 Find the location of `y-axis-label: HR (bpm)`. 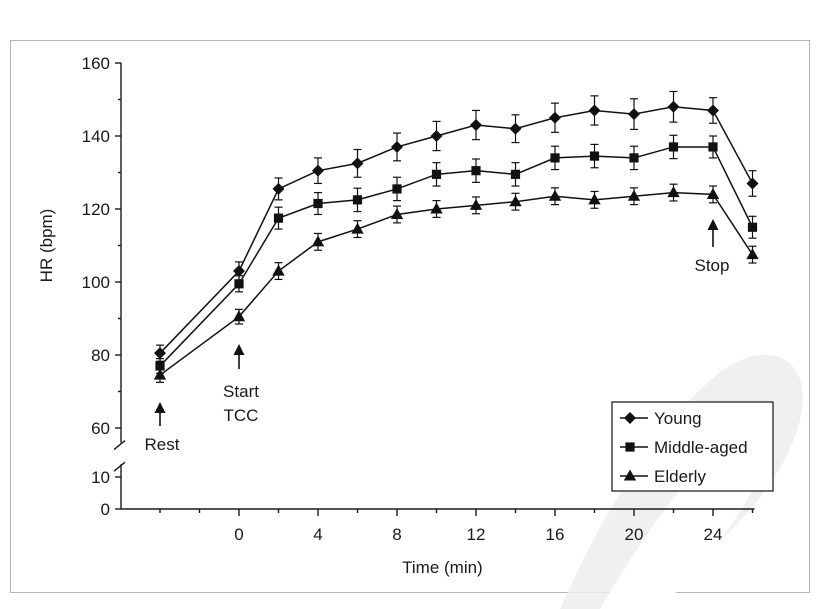

y-axis-label: HR (bpm) is located at coordinates (46, 246).